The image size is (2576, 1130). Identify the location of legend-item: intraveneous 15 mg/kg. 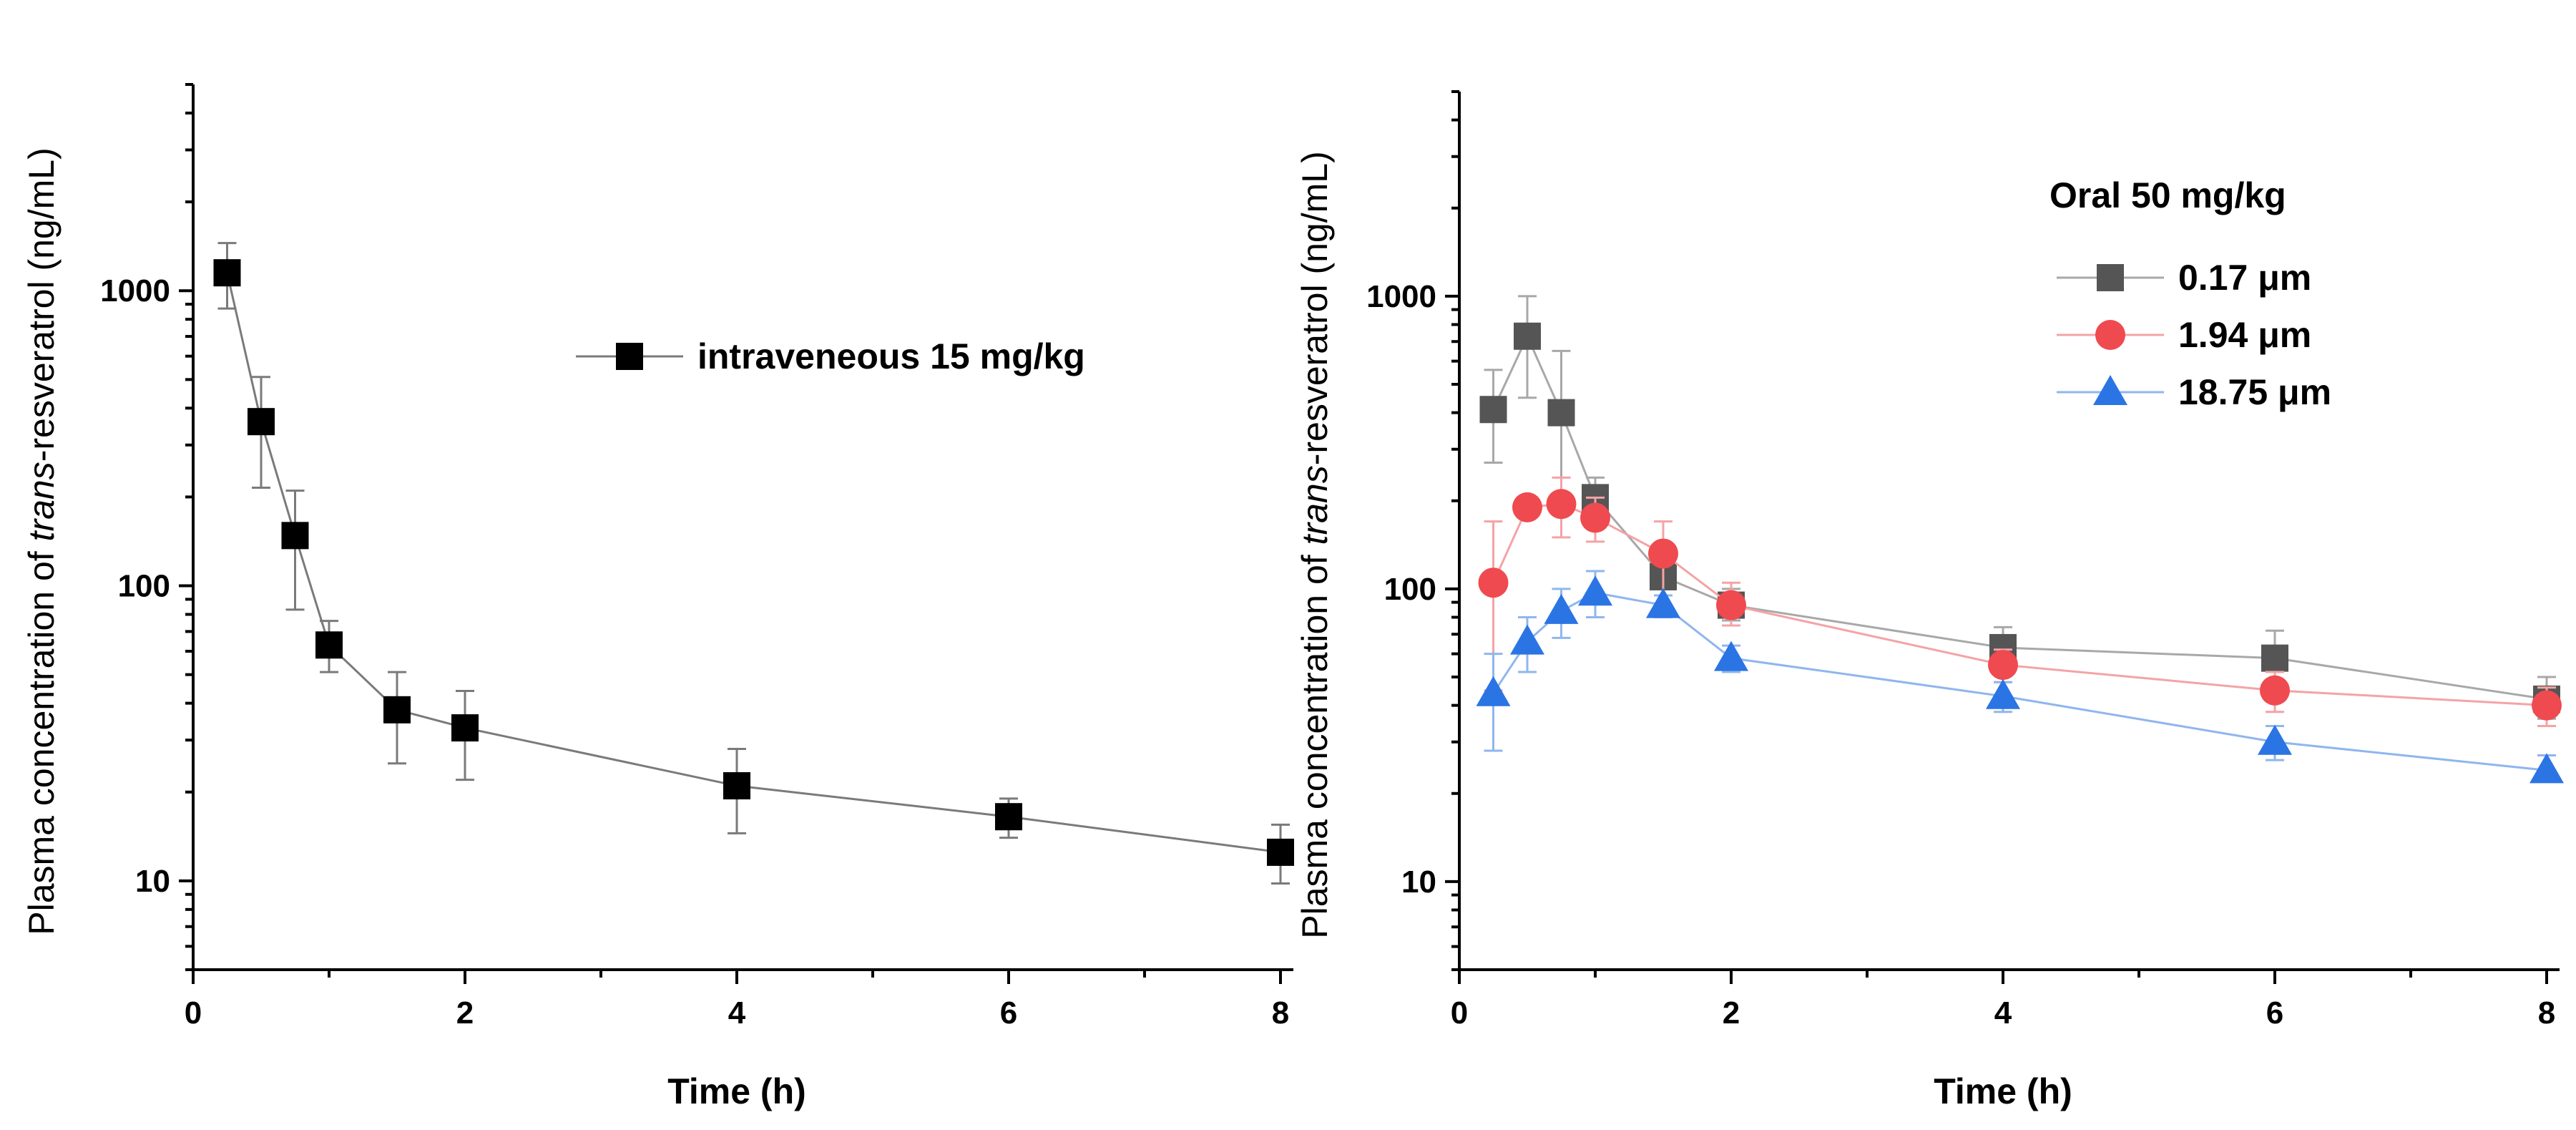
(830, 356).